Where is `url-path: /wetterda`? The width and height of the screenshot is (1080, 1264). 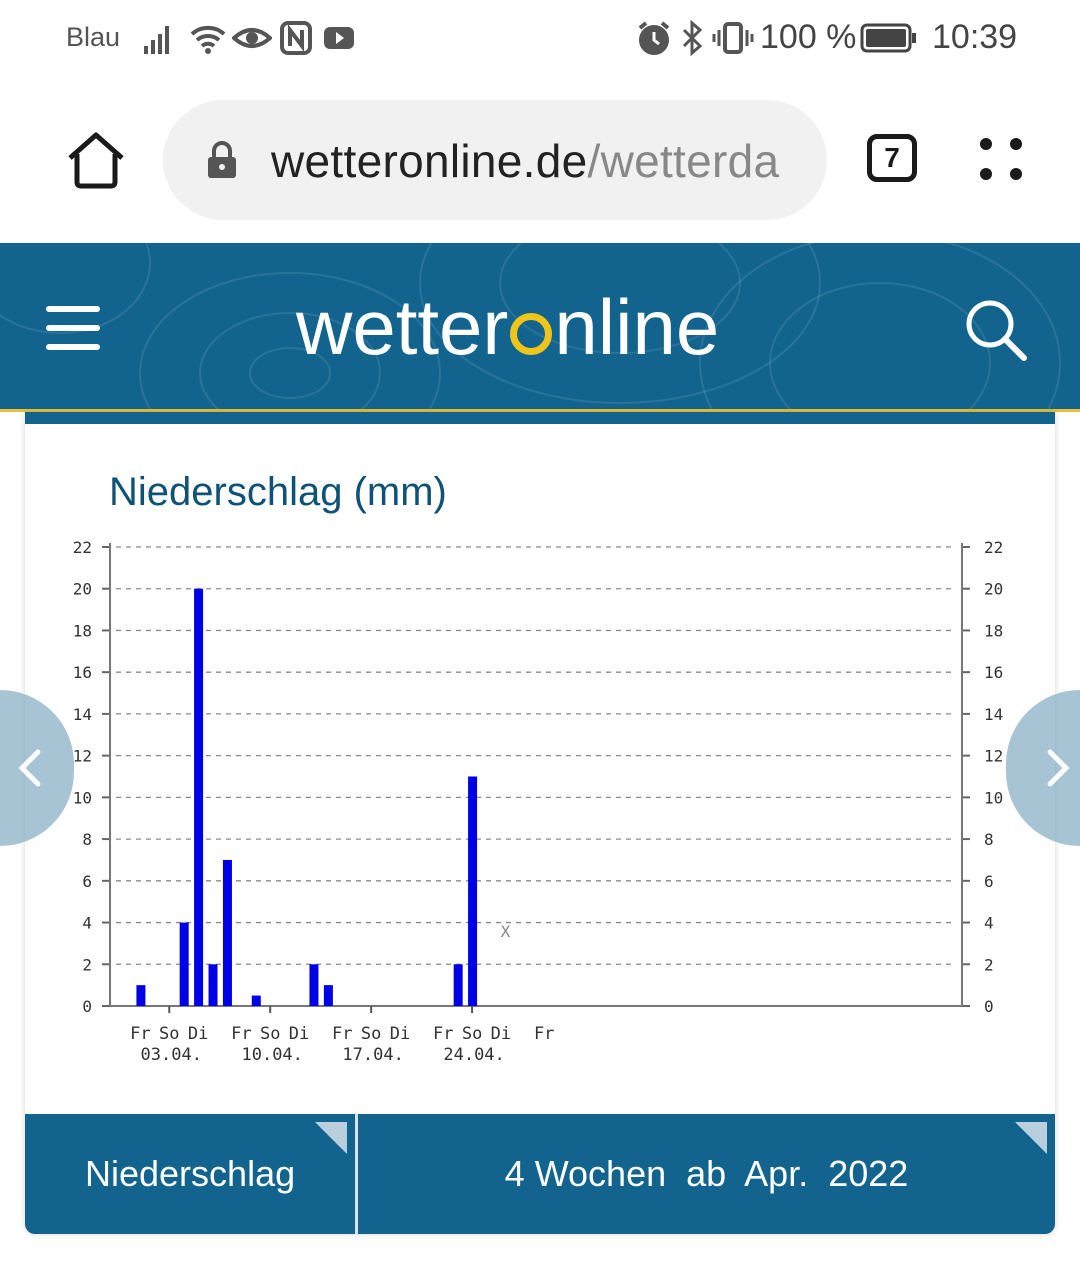
url-path: /wetterda is located at coordinates (683, 161).